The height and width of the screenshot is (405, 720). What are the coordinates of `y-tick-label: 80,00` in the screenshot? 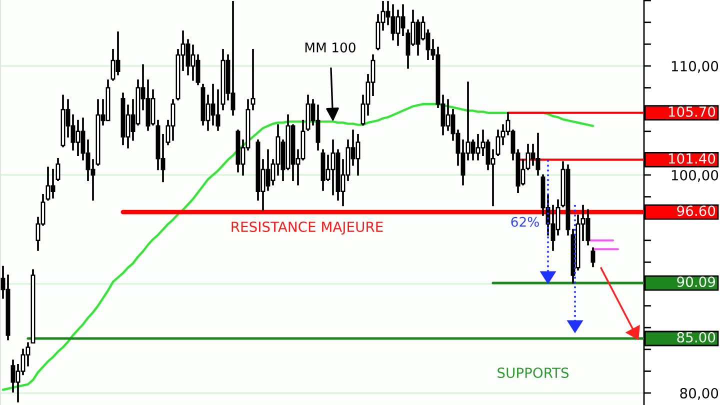 It's located at (699, 394).